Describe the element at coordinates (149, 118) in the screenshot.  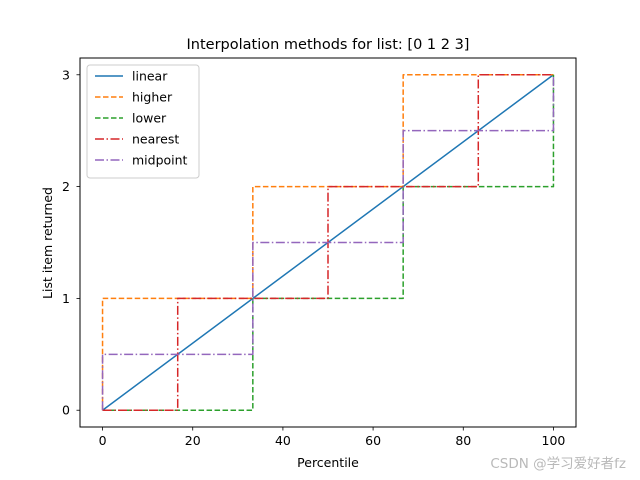
I see `legend-label-lower: lower` at that location.